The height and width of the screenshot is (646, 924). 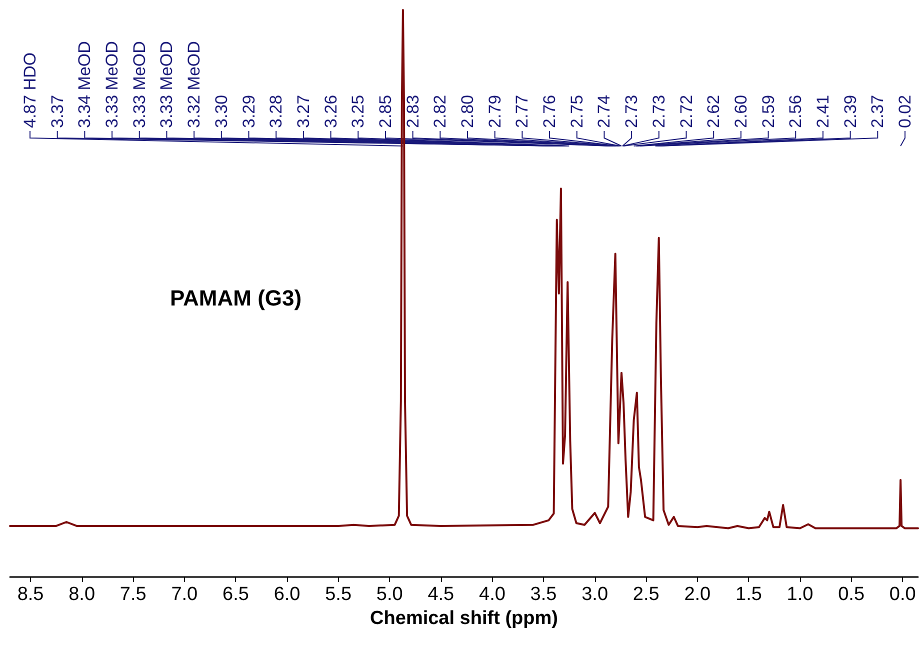 What do you see at coordinates (303, 111) in the screenshot?
I see `annotation: 3.27` at bounding box center [303, 111].